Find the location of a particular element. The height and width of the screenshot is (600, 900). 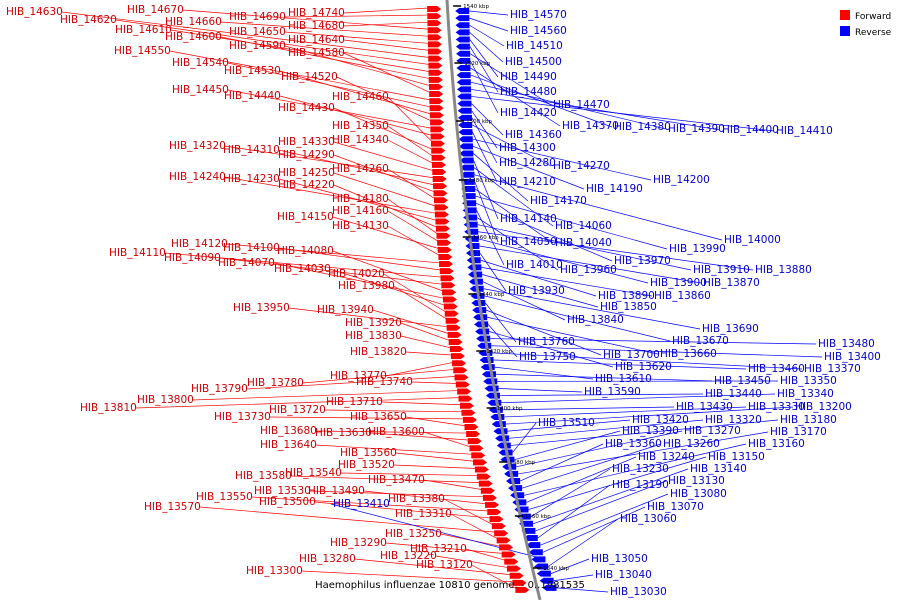

forward-gene-label: HIB_13570 is located at coordinates (172, 507).